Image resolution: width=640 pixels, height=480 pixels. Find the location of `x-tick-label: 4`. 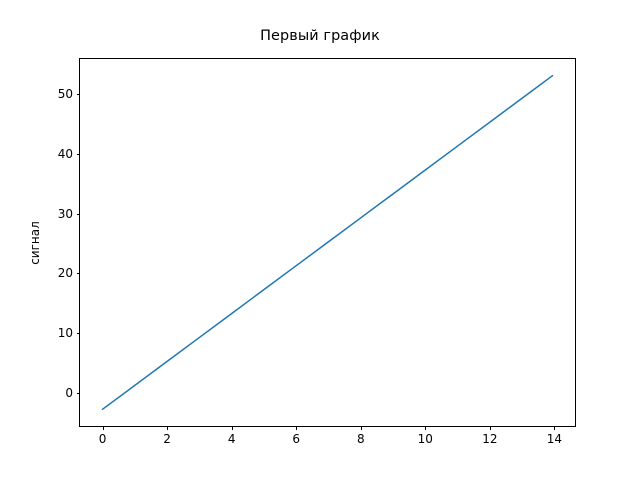

x-tick-label: 4 is located at coordinates (231, 439).